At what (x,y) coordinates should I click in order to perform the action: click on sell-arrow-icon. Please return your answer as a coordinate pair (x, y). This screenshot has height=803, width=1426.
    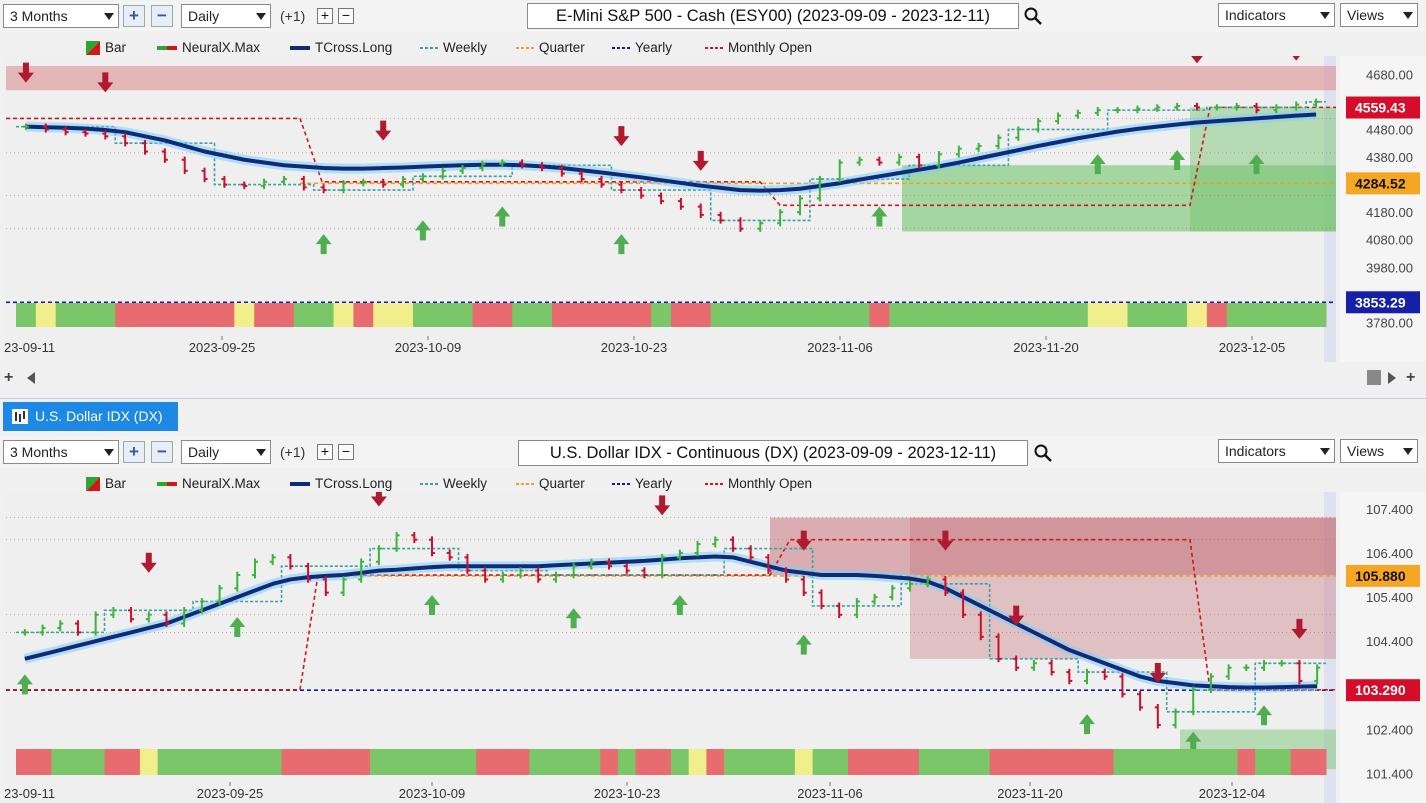
    Looking at the image, I should click on (1299, 628).